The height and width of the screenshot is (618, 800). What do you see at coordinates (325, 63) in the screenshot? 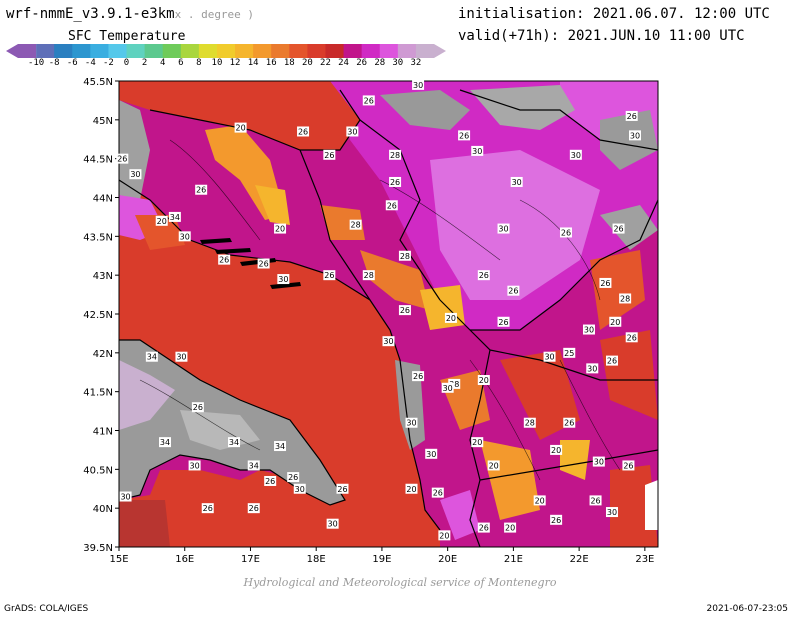
I see `legend-tick-label: 22` at bounding box center [325, 63].